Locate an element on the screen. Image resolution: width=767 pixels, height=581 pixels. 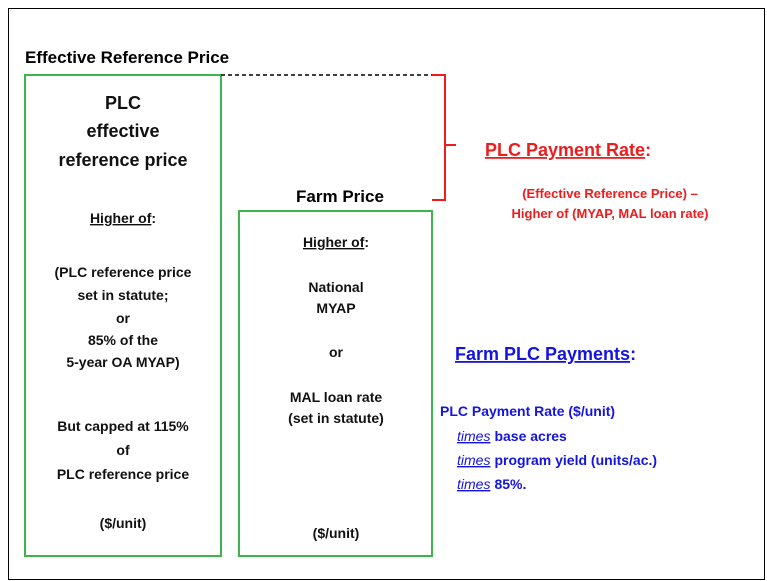
title: Effective Reference Price is located at coordinates (127, 57).